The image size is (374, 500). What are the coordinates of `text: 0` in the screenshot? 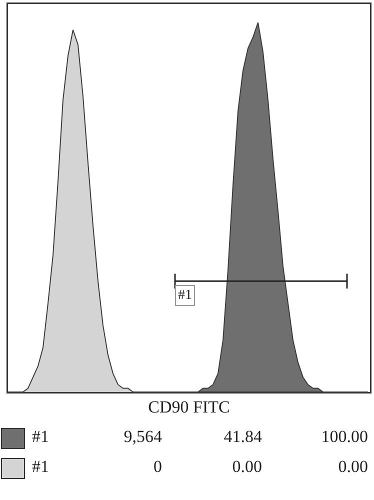 It's located at (158, 467).